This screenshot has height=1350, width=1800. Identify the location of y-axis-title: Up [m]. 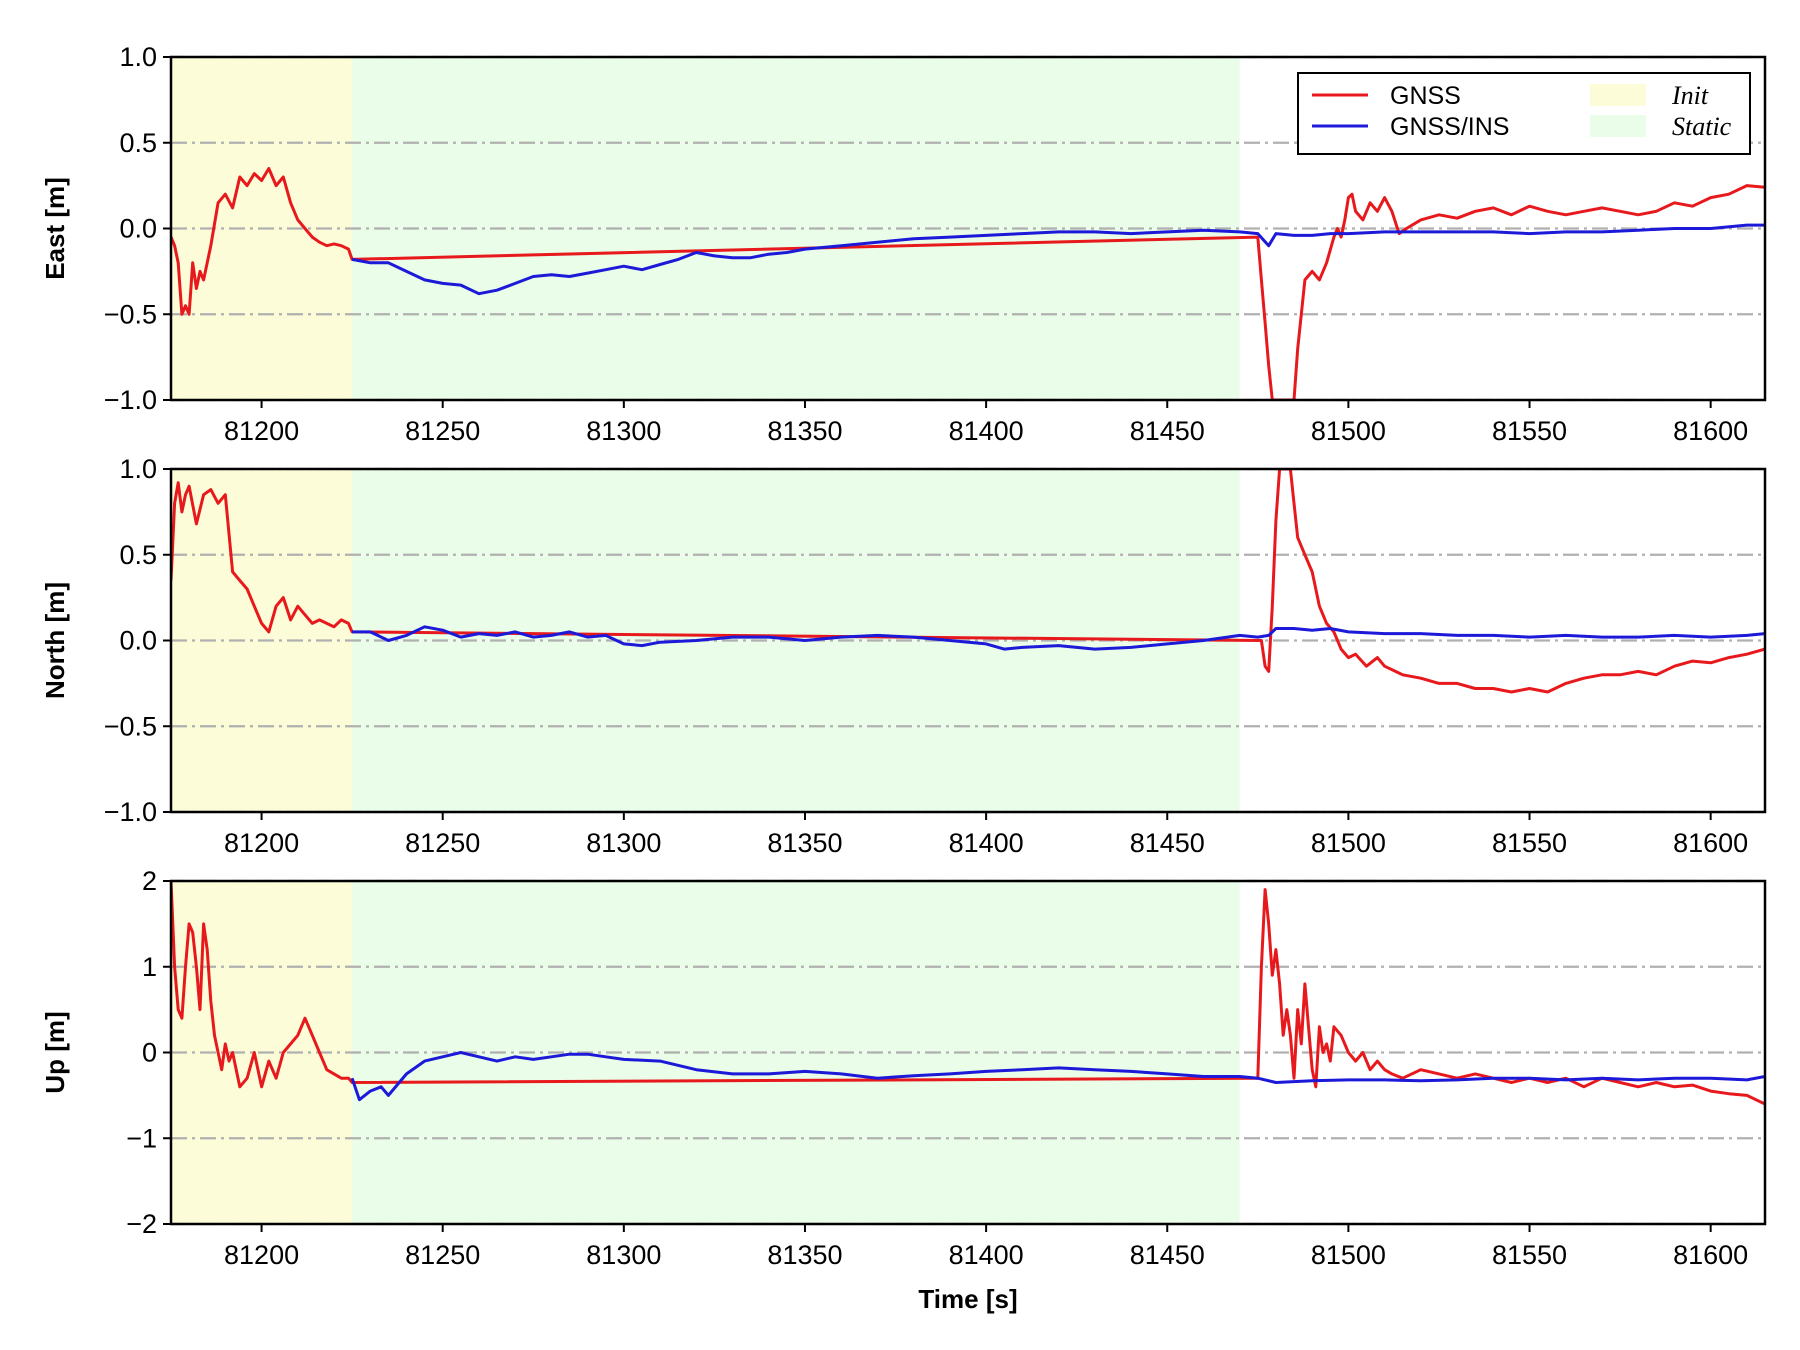
(55, 1052).